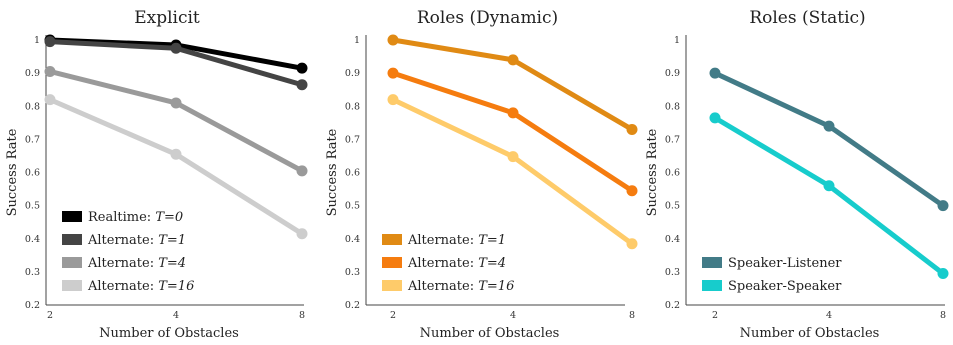 Image resolution: width=953 pixels, height=345 pixels. I want to click on legend-series-name: Realtime:, so click(121, 217).